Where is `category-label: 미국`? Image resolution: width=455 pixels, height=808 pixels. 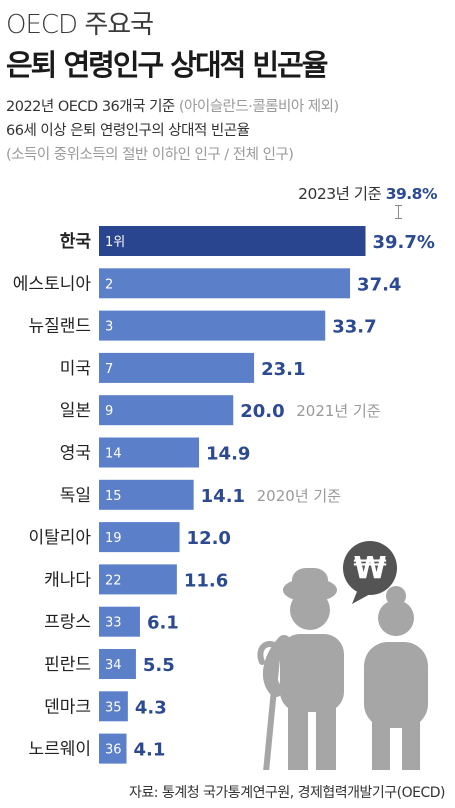
category-label: 미국 is located at coordinates (75, 369).